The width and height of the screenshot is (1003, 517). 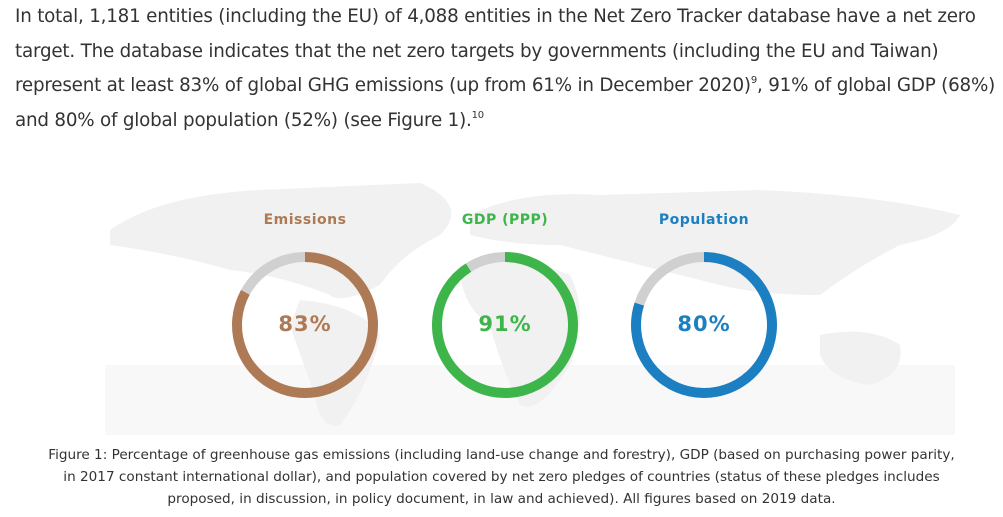 I want to click on value-label: 91%, so click(x=504, y=324).